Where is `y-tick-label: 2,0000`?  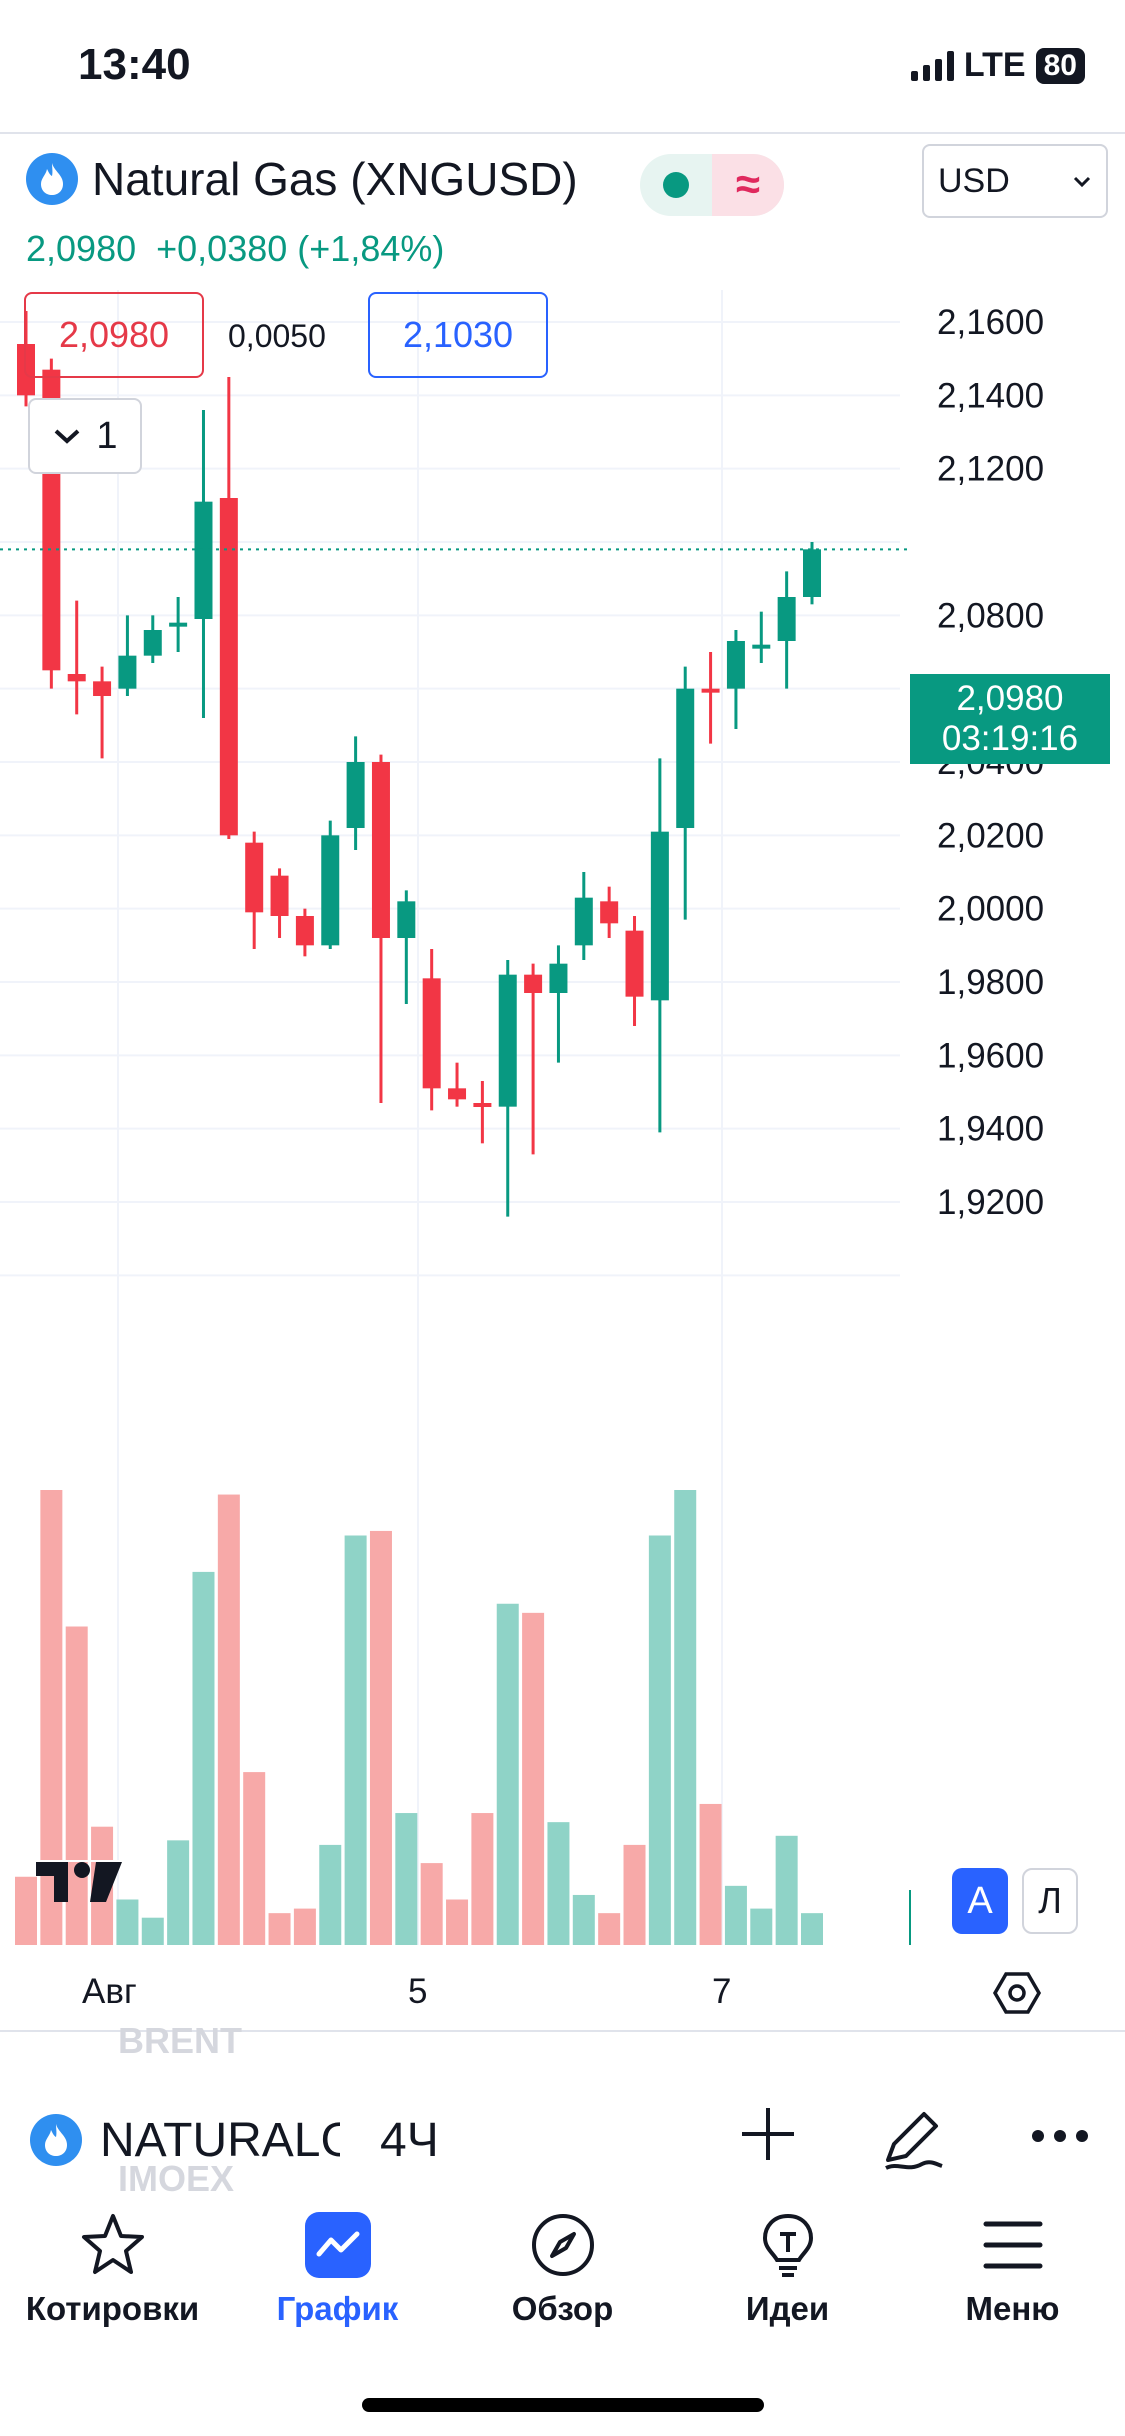
y-tick-label: 2,0000 is located at coordinates (990, 909).